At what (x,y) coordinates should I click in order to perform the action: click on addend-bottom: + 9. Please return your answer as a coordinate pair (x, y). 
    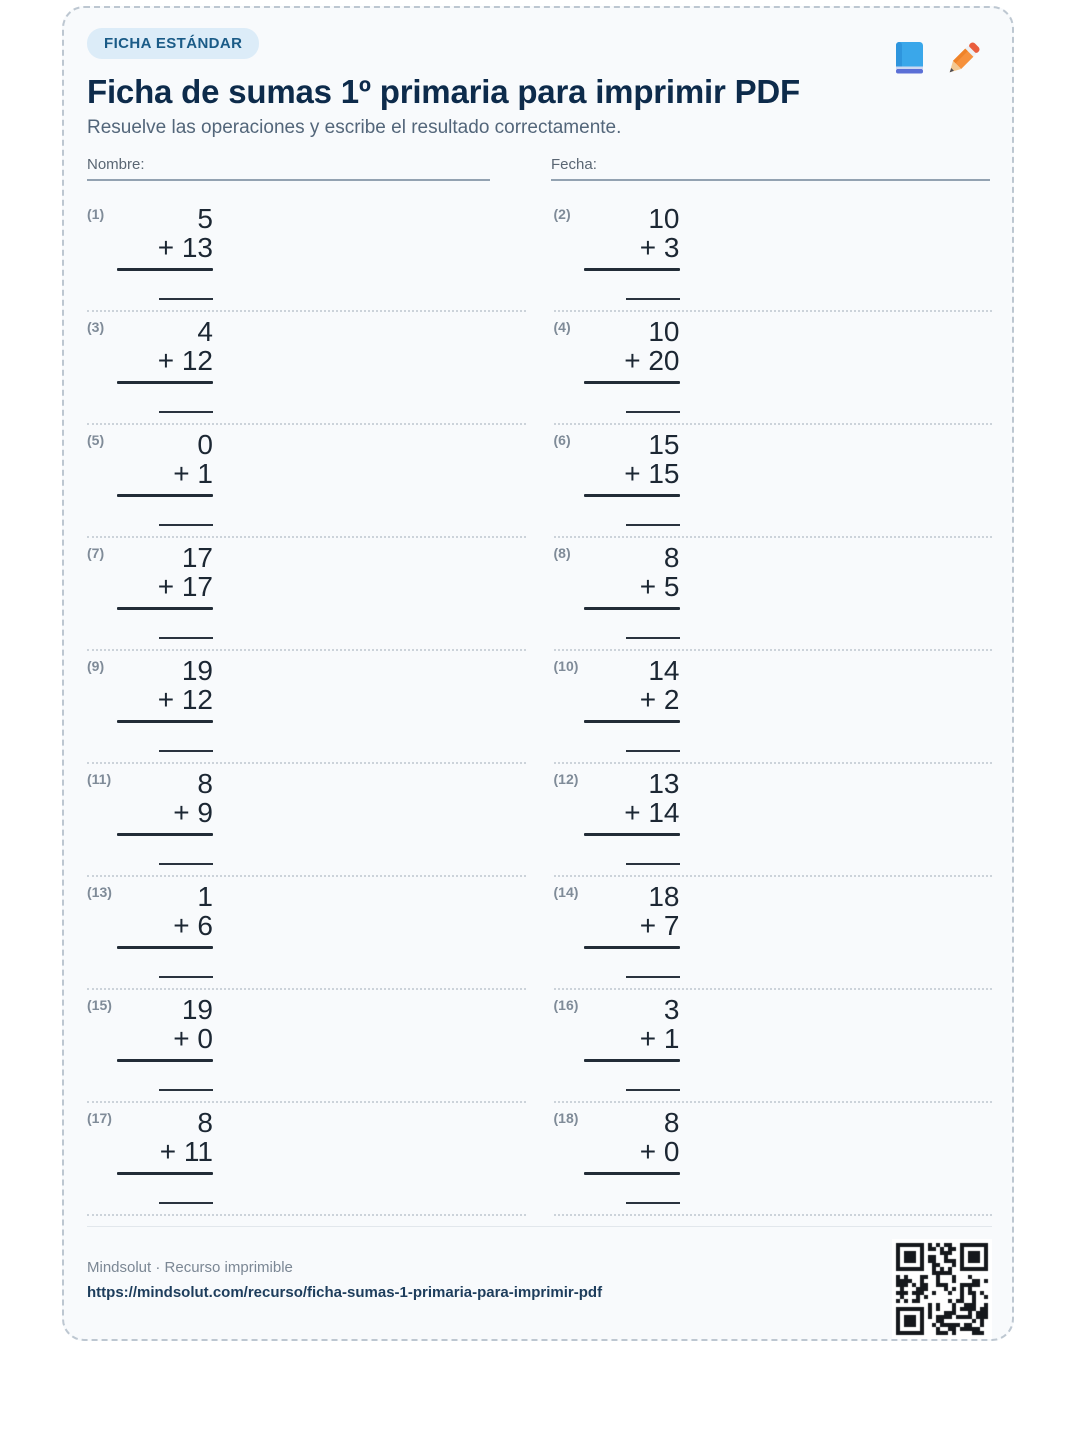
    Looking at the image, I should click on (193, 812).